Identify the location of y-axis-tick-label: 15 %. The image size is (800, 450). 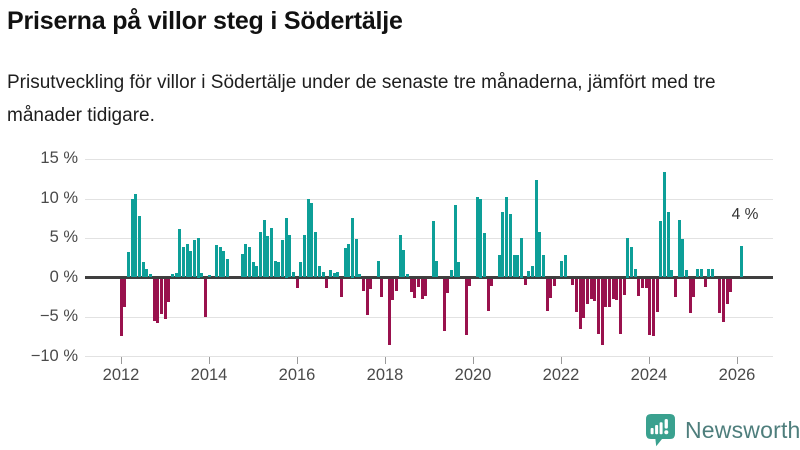
(59, 158).